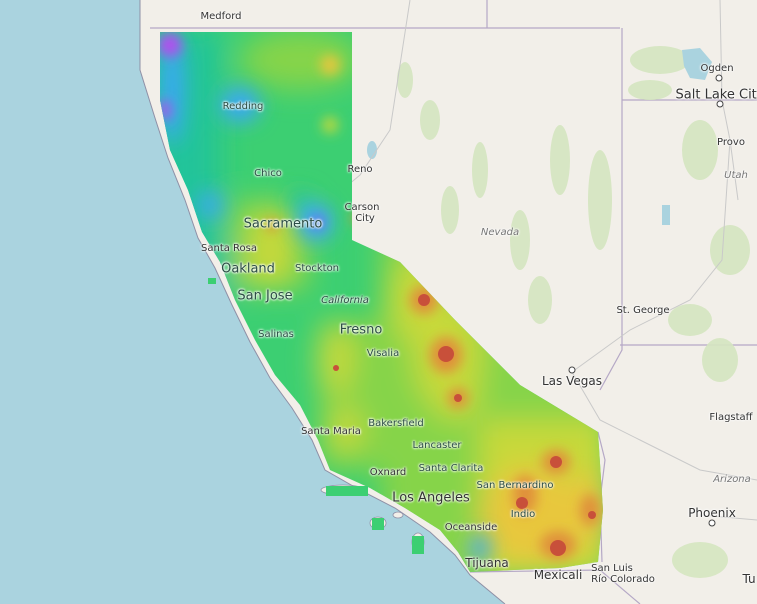 The image size is (757, 604). Describe the element at coordinates (731, 142) in the screenshot. I see `label-provo: Provo` at that location.